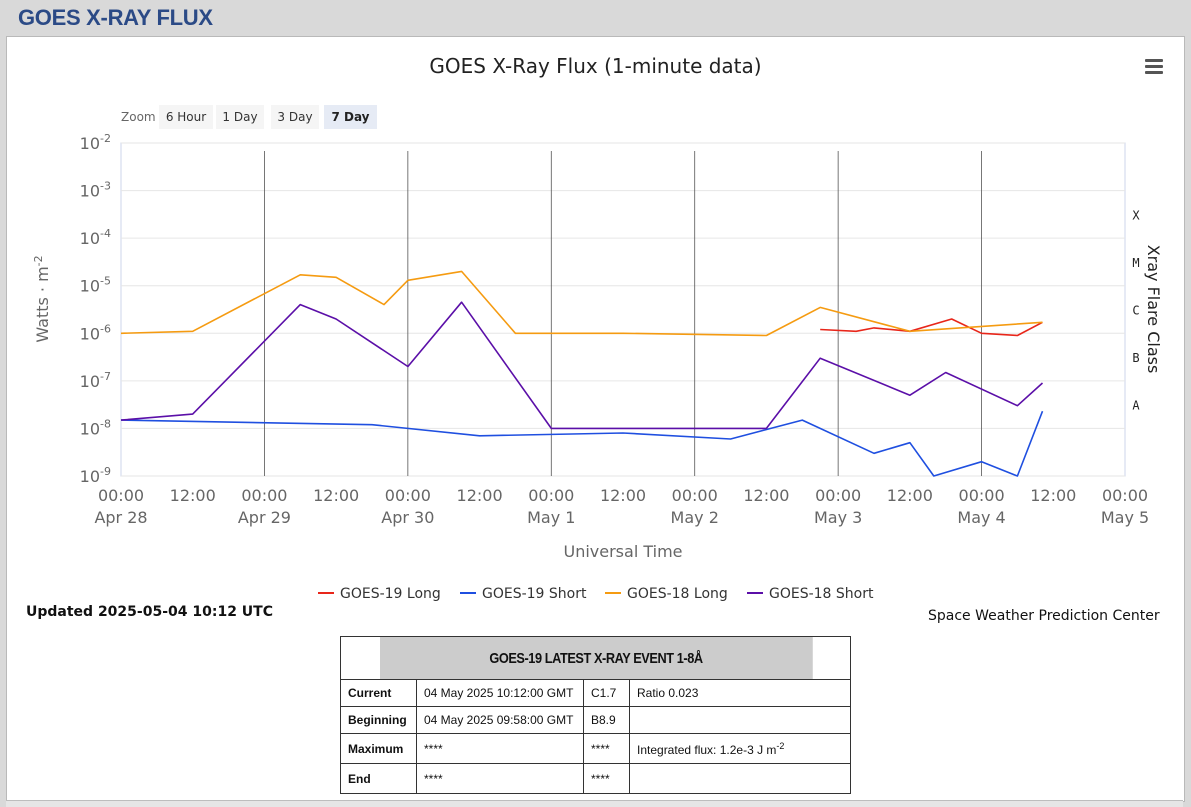  I want to click on x-tick-date: May 4, so click(981, 517).